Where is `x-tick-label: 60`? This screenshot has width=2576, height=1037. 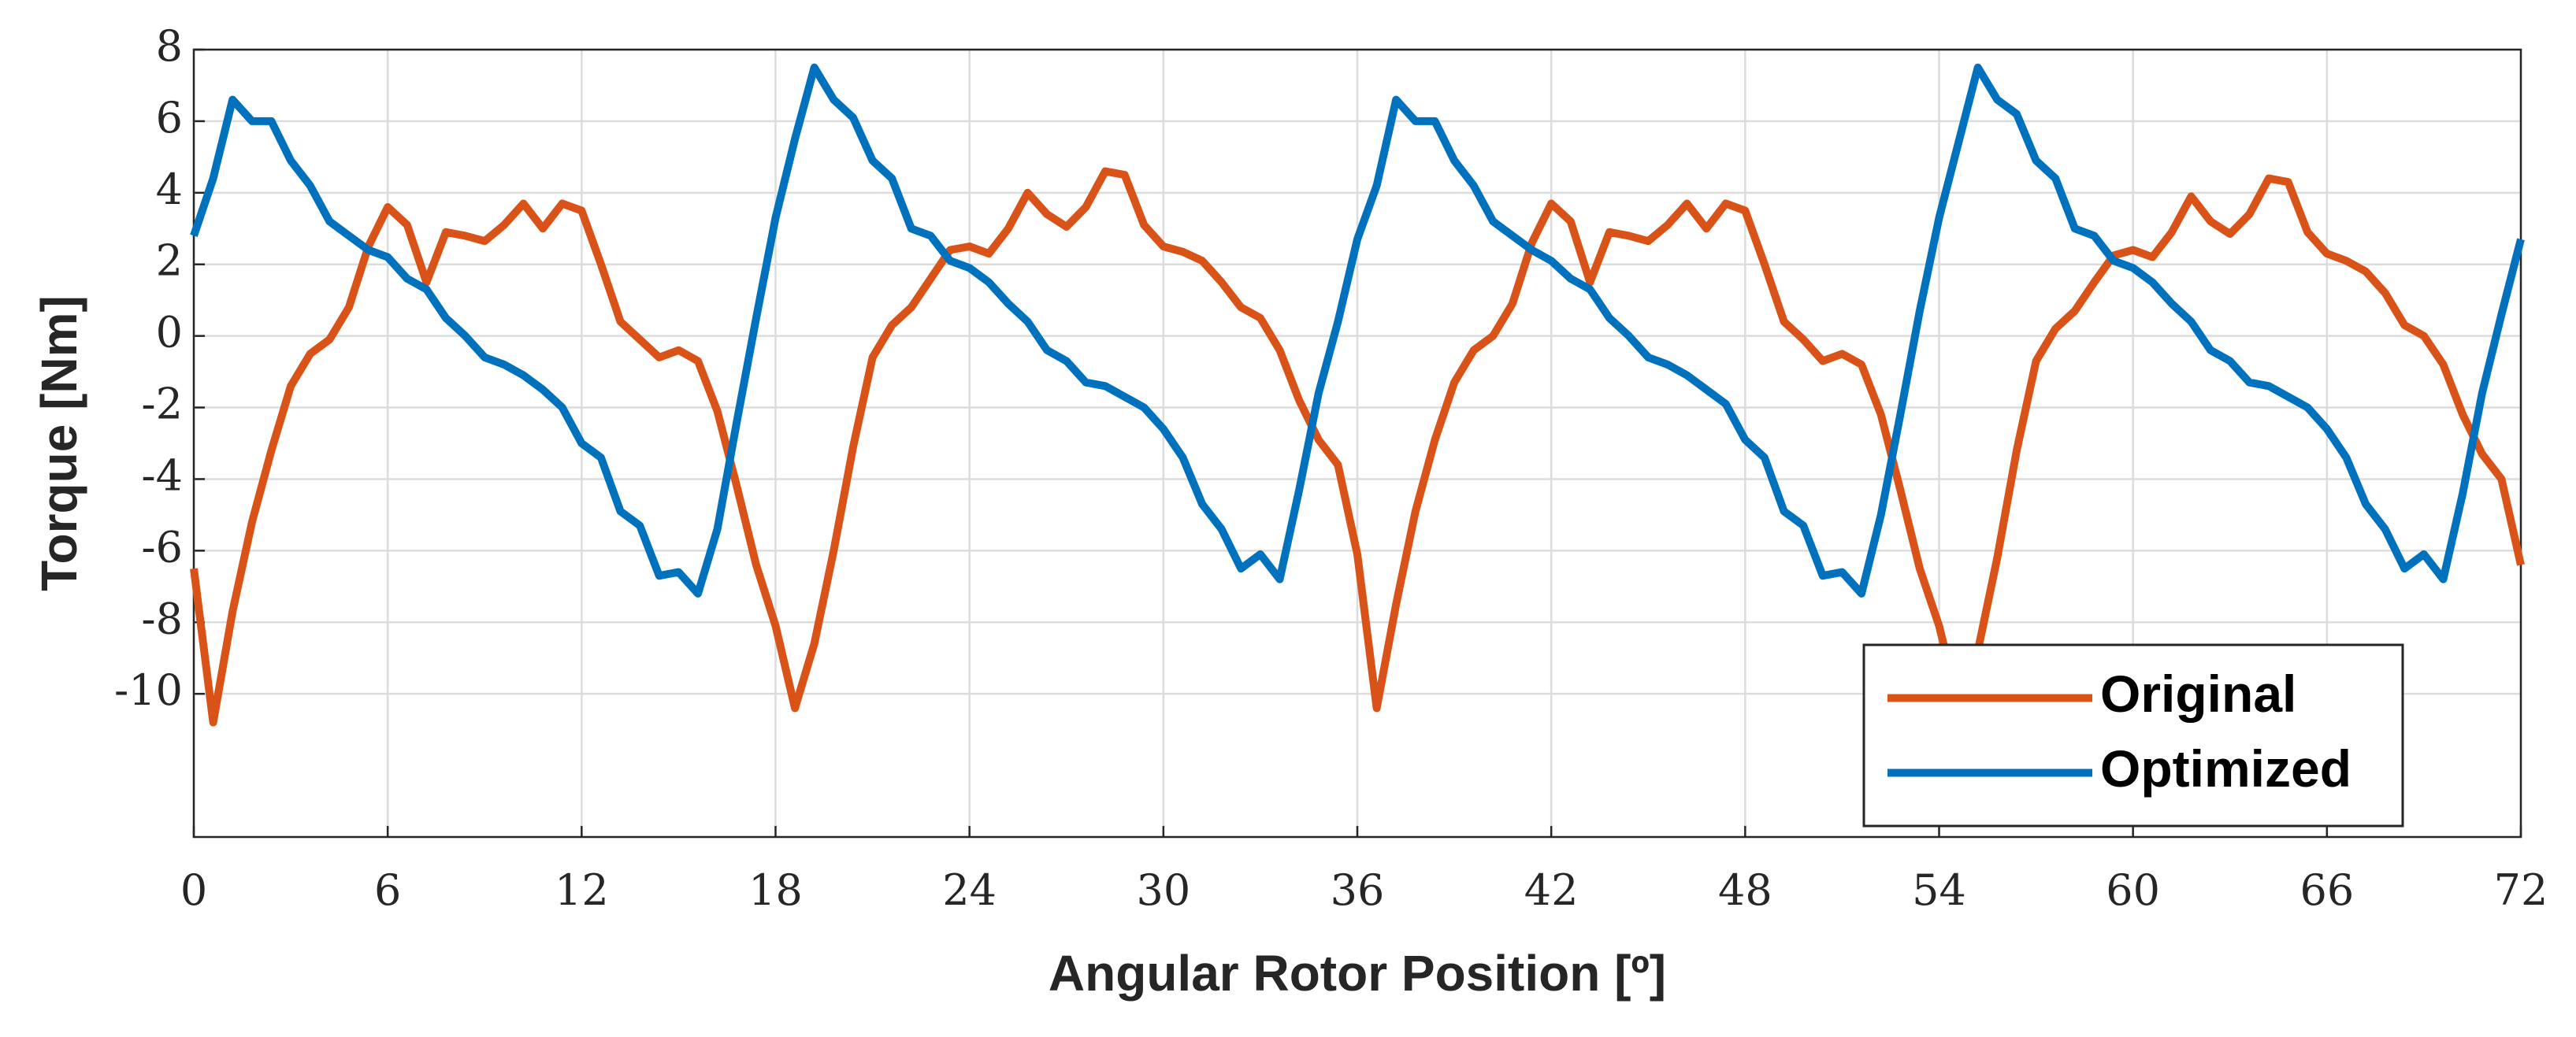 x-tick-label: 60 is located at coordinates (2133, 890).